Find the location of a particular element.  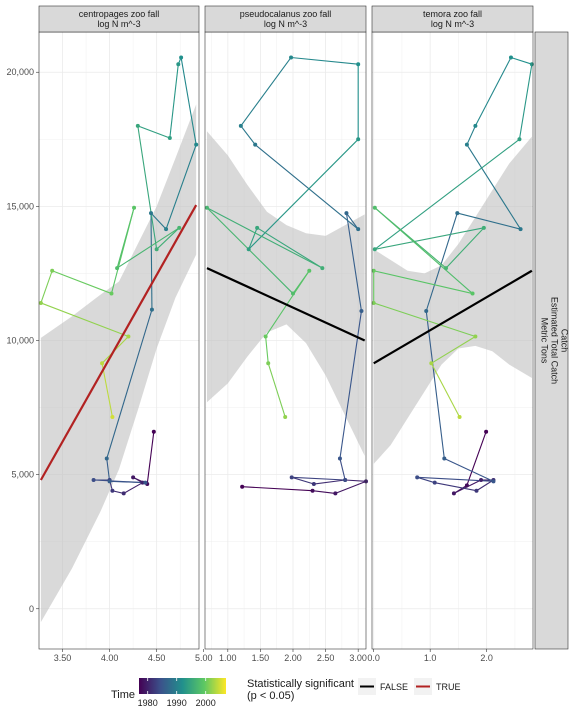

strip-title: temora zoo fall is located at coordinates (452, 14).